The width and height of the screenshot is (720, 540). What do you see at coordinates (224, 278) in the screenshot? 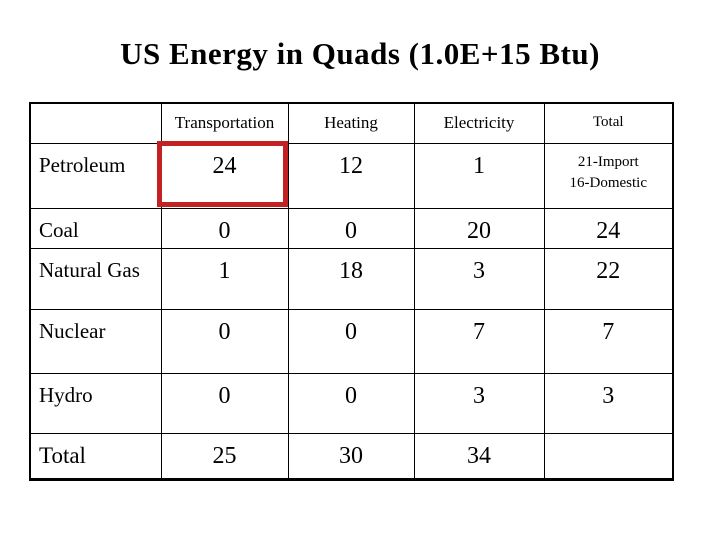
I see `cell-natural-gas-transportation: 1` at bounding box center [224, 278].